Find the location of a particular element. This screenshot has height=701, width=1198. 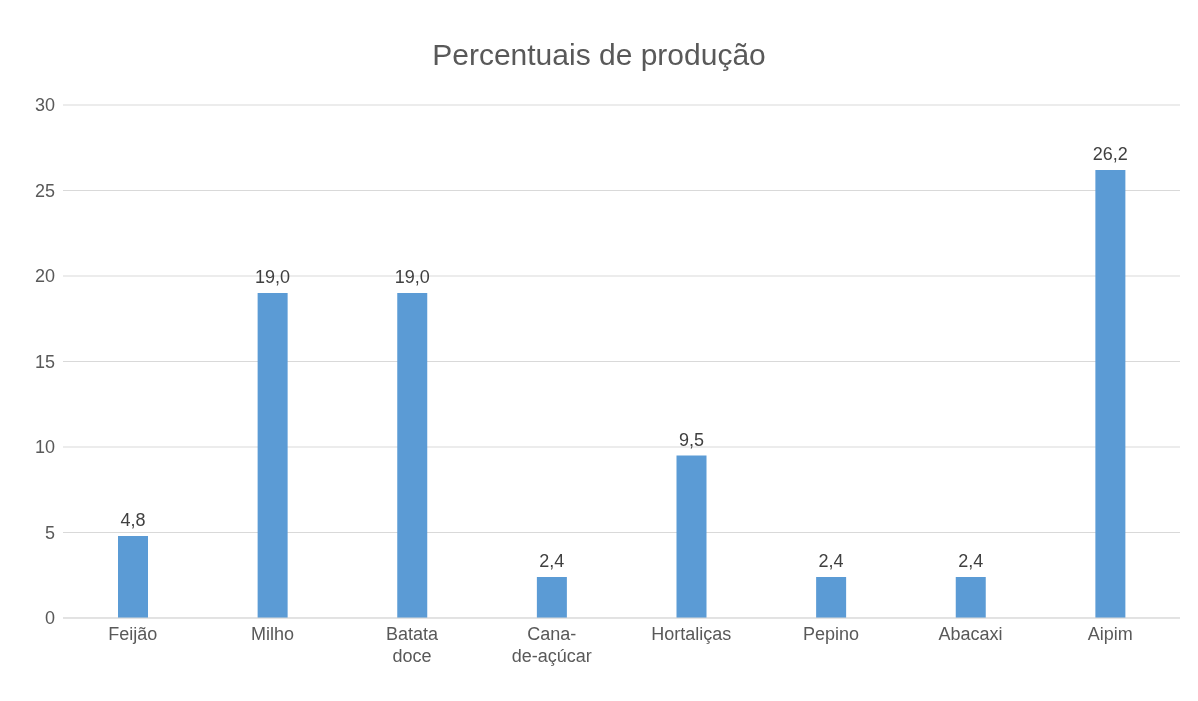

x-tick-label: Feijão is located at coordinates (133, 634).